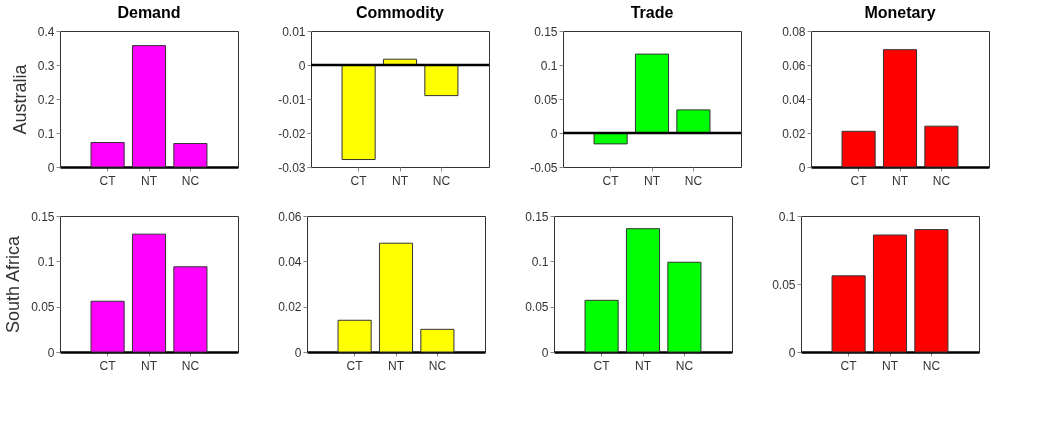  Describe the element at coordinates (400, 12) in the screenshot. I see `chart-title: Commodity` at that location.